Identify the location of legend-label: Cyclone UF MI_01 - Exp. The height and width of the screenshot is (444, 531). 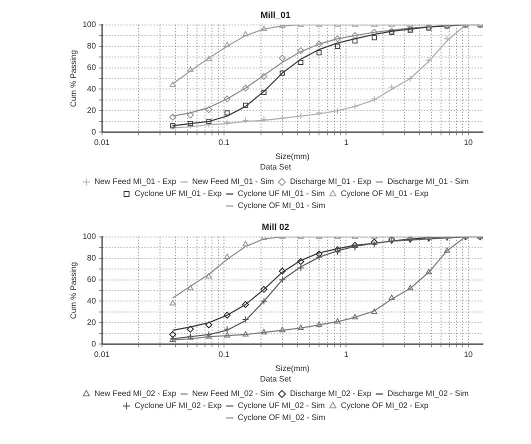
(178, 193).